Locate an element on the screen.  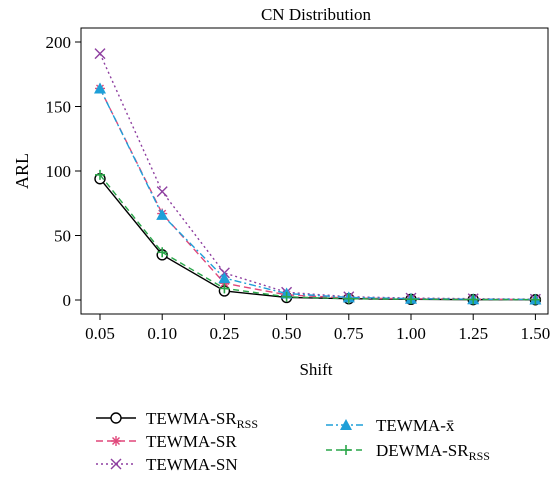
legend-label: TEWMA-x̄ is located at coordinates (415, 425).